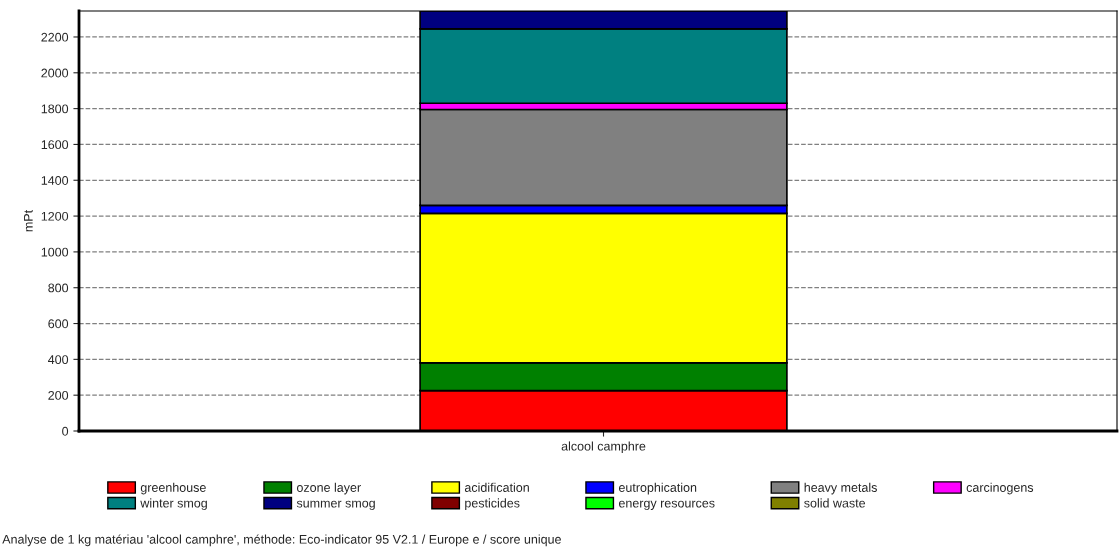  Describe the element at coordinates (657, 488) in the screenshot. I see `legend-label: eutrophication` at that location.